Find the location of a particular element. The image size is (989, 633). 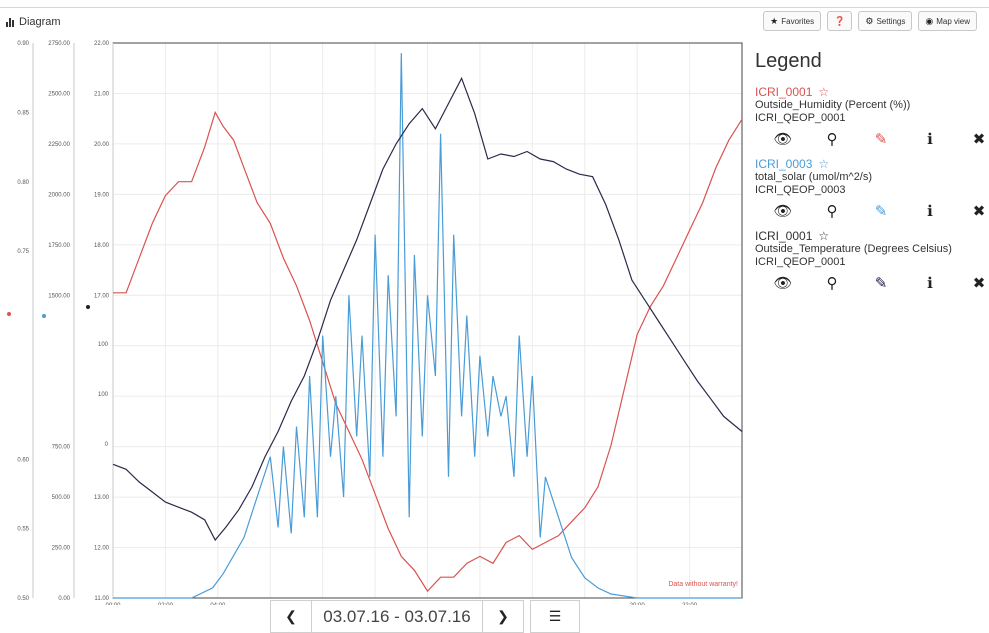

y-tick-label: 0.75 is located at coordinates (23, 252).